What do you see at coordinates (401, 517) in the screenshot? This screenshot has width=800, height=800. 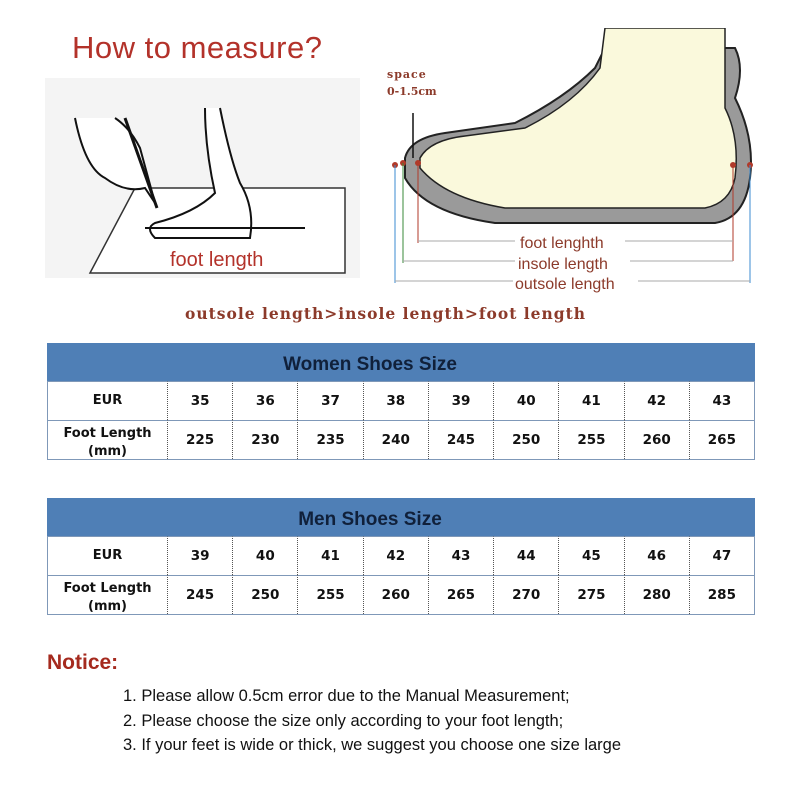 I see `men-table-title: Men Shoes Size` at bounding box center [401, 517].